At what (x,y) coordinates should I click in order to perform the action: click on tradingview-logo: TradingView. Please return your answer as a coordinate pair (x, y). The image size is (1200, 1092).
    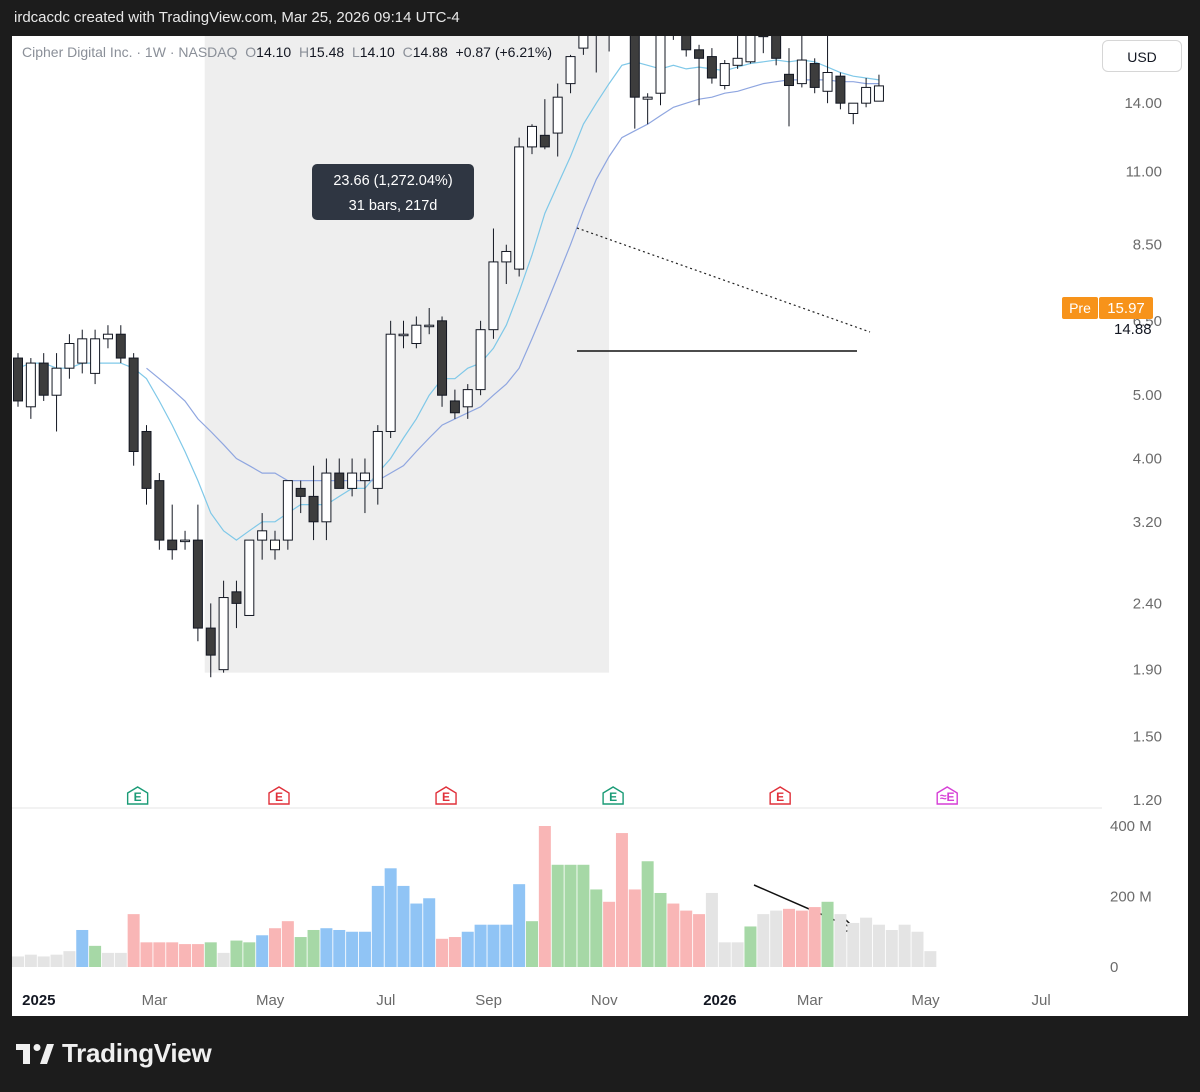
    Looking at the image, I should click on (114, 1053).